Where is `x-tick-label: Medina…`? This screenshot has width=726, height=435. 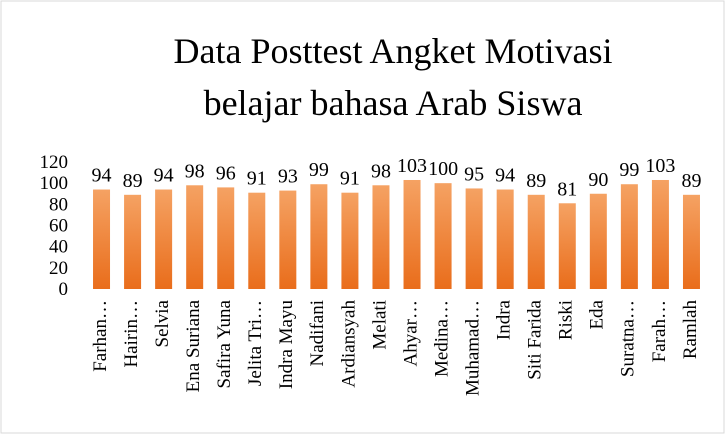 x-tick-label: Medina… is located at coordinates (441, 338).